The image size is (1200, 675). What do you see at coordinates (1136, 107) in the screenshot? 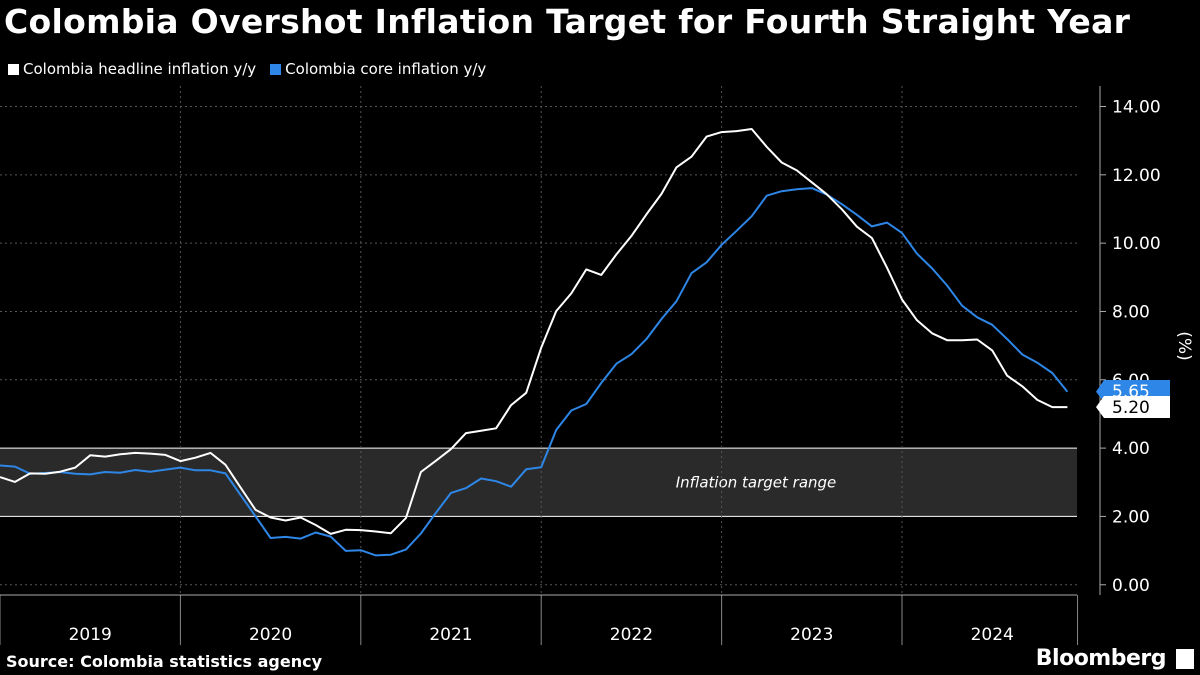
I see `y-tick-label: 14.00` at bounding box center [1136, 107].